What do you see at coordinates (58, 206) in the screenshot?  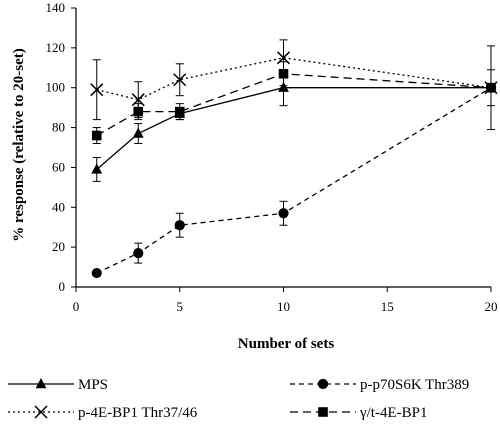 I see `y-tick-label: 40` at bounding box center [58, 206].